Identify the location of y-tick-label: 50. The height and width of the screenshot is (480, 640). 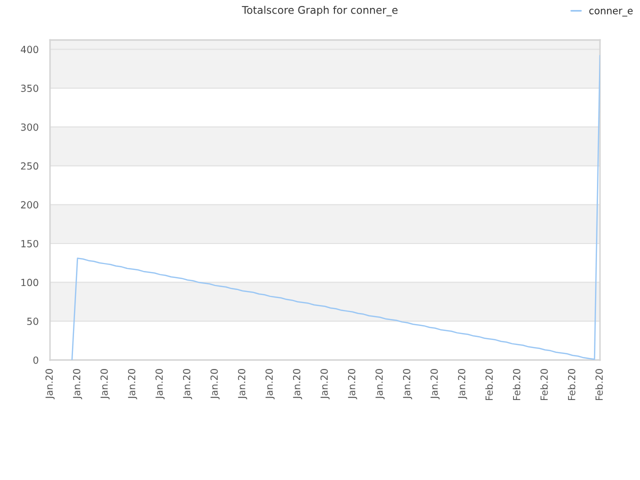
(32, 321).